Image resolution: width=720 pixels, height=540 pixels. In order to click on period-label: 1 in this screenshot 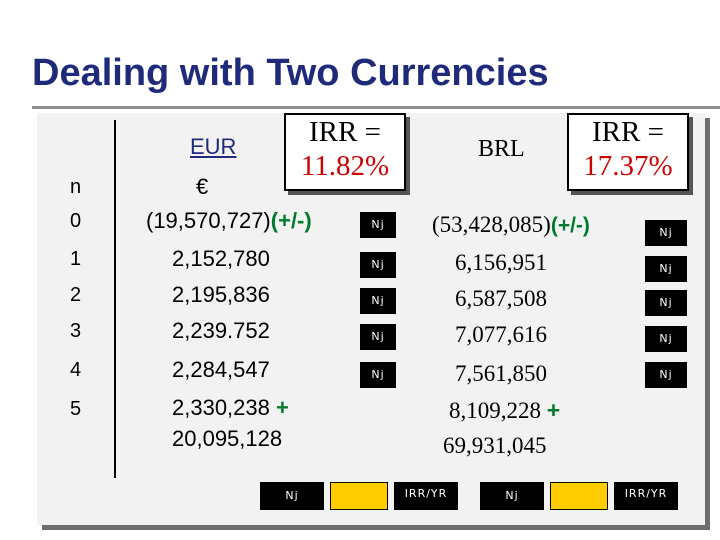, I will do `click(76, 259)`.